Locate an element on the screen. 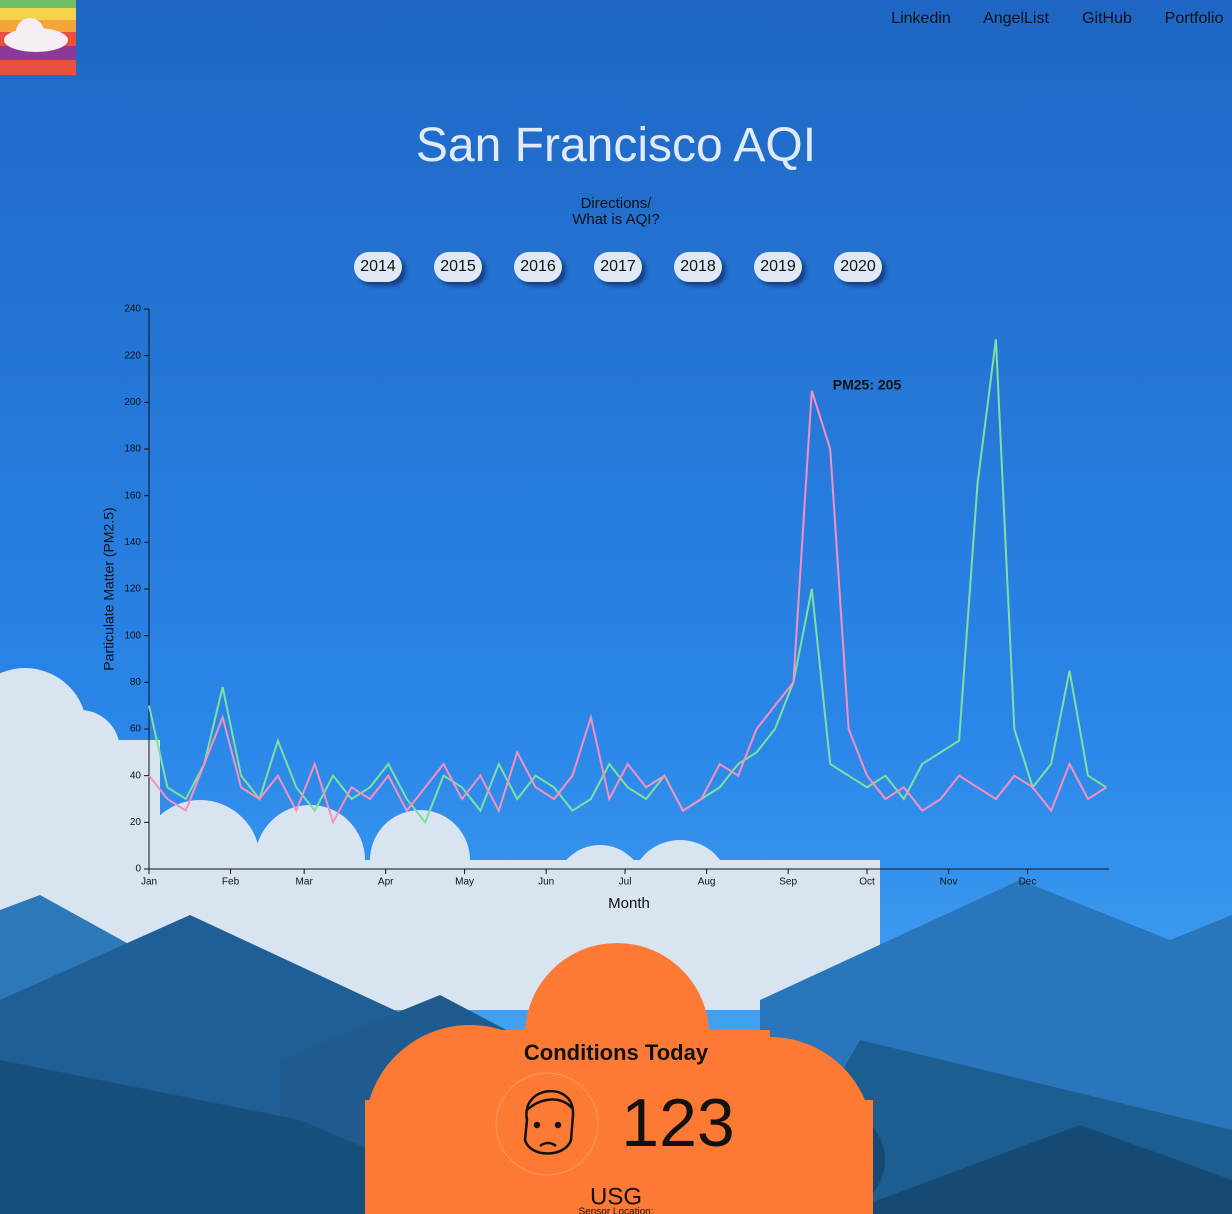  x-tick-label: Nov is located at coordinates (949, 882).